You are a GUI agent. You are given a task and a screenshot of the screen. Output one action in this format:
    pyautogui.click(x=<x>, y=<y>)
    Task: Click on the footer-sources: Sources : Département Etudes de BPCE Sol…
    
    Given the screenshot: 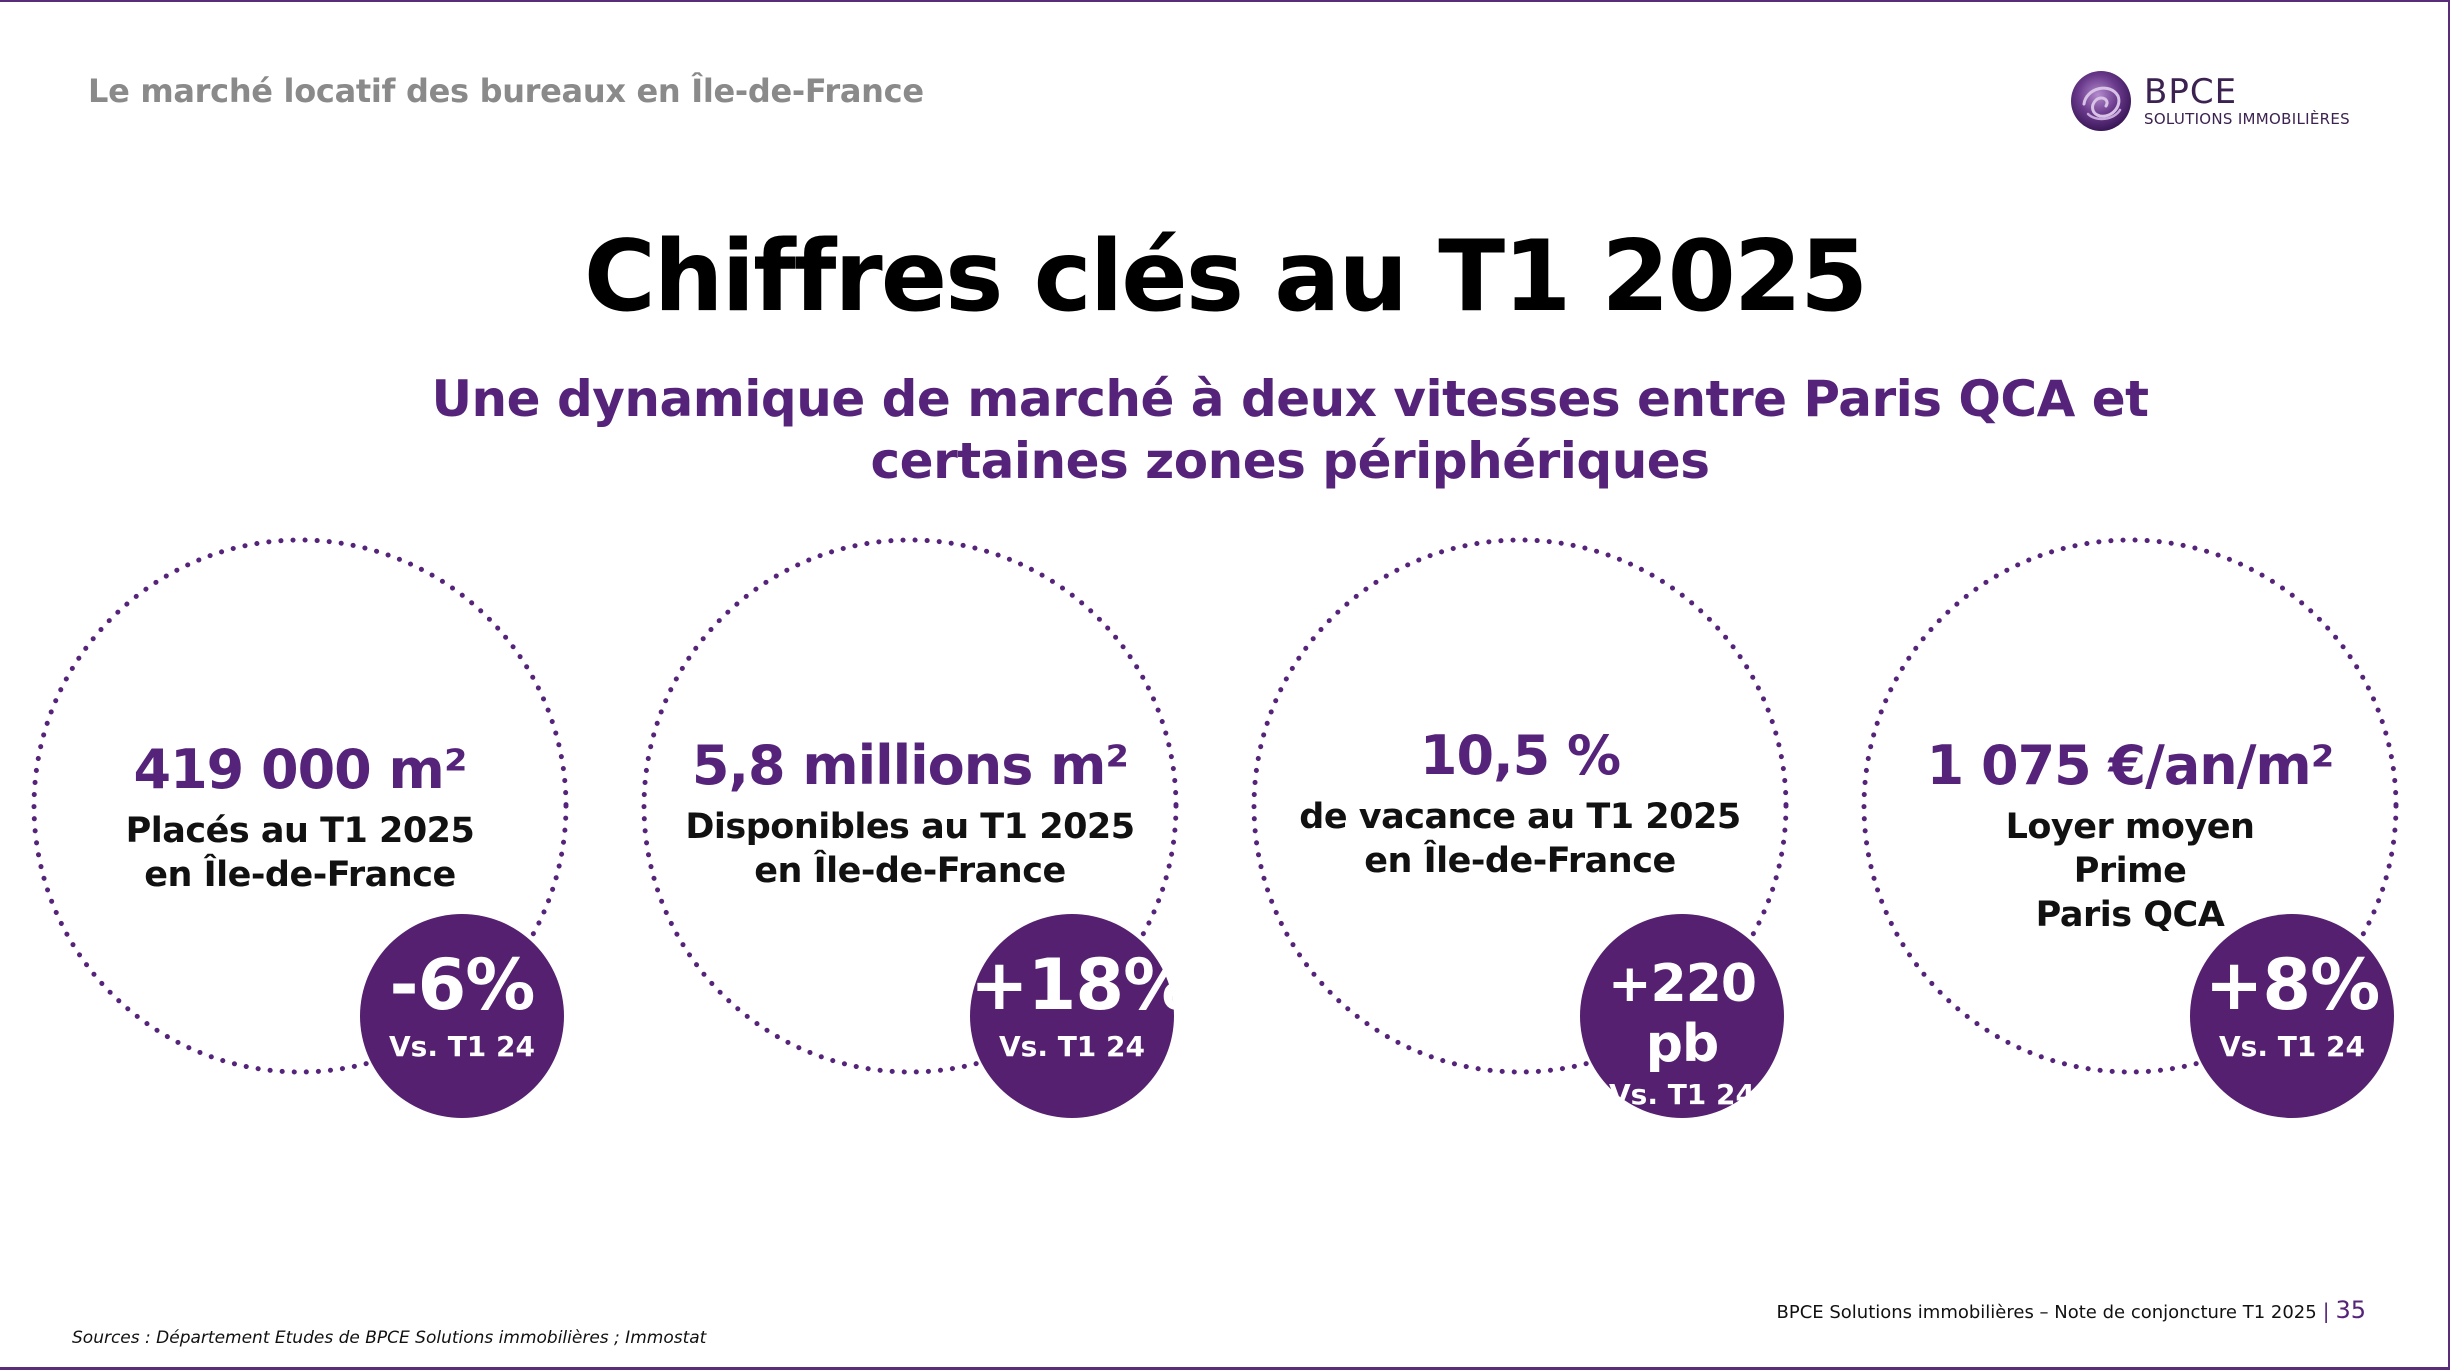 What is the action you would take?
    pyautogui.click(x=389, y=1338)
    